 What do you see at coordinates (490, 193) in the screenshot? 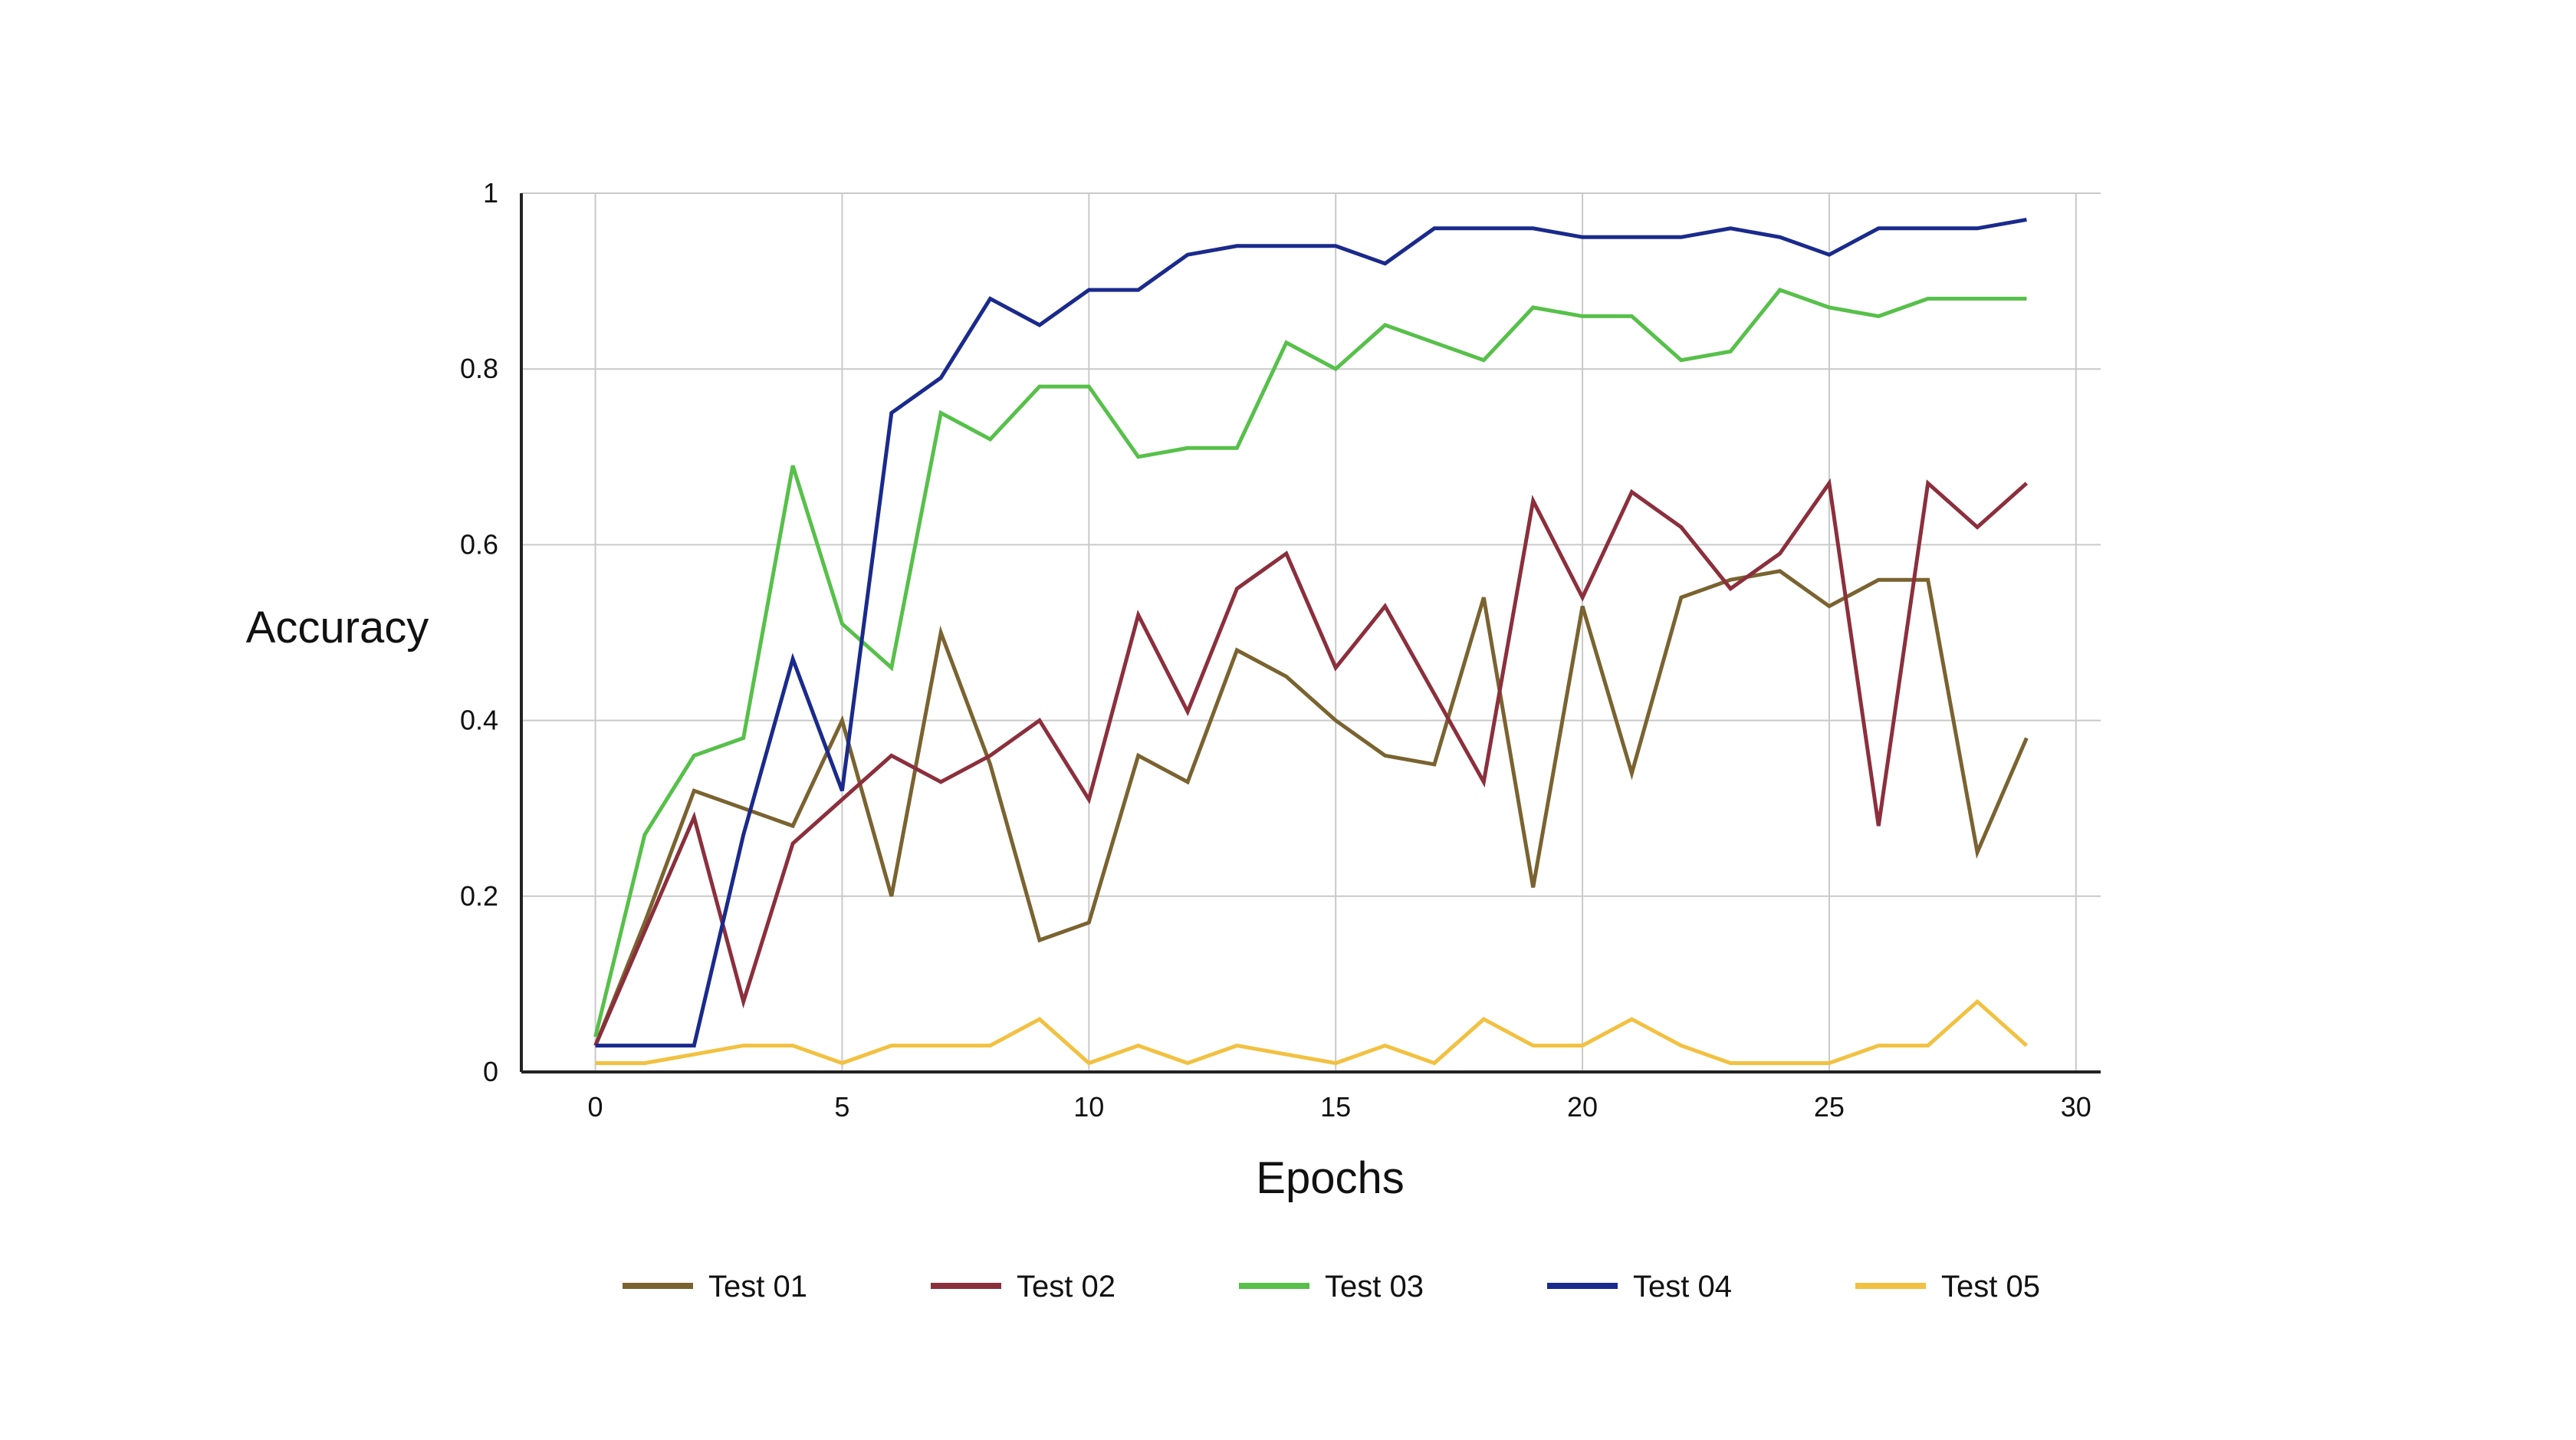
I see `y-tick-label: 1` at bounding box center [490, 193].